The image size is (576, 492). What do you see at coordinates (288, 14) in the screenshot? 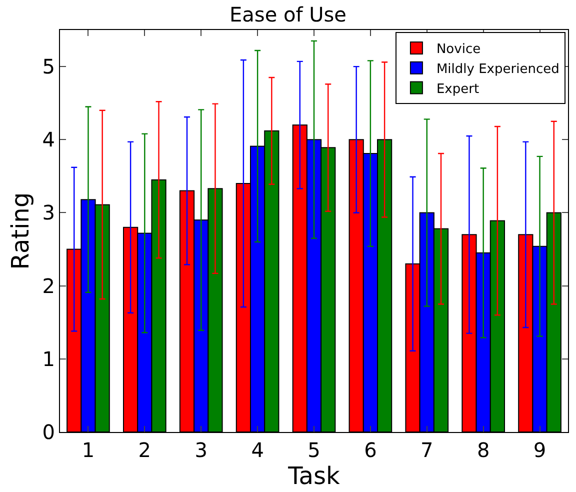
I see `chart-title: Ease of Use` at bounding box center [288, 14].